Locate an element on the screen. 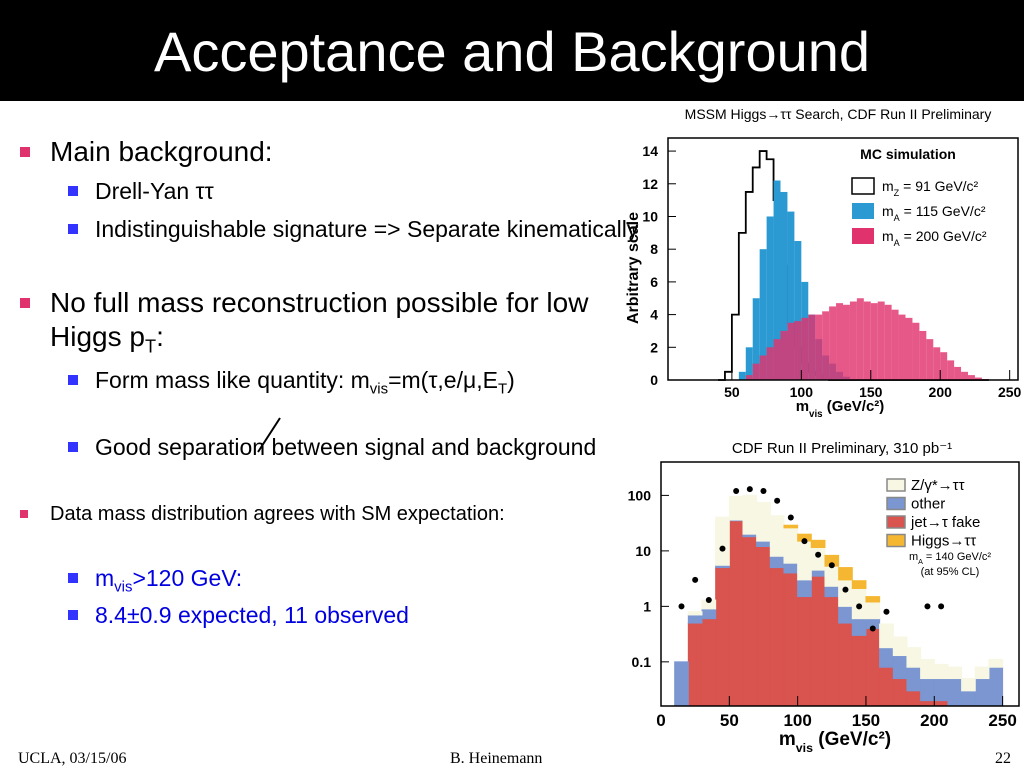 The image size is (1024, 768). text-run: = 140 GeV/c² is located at coordinates (957, 557).